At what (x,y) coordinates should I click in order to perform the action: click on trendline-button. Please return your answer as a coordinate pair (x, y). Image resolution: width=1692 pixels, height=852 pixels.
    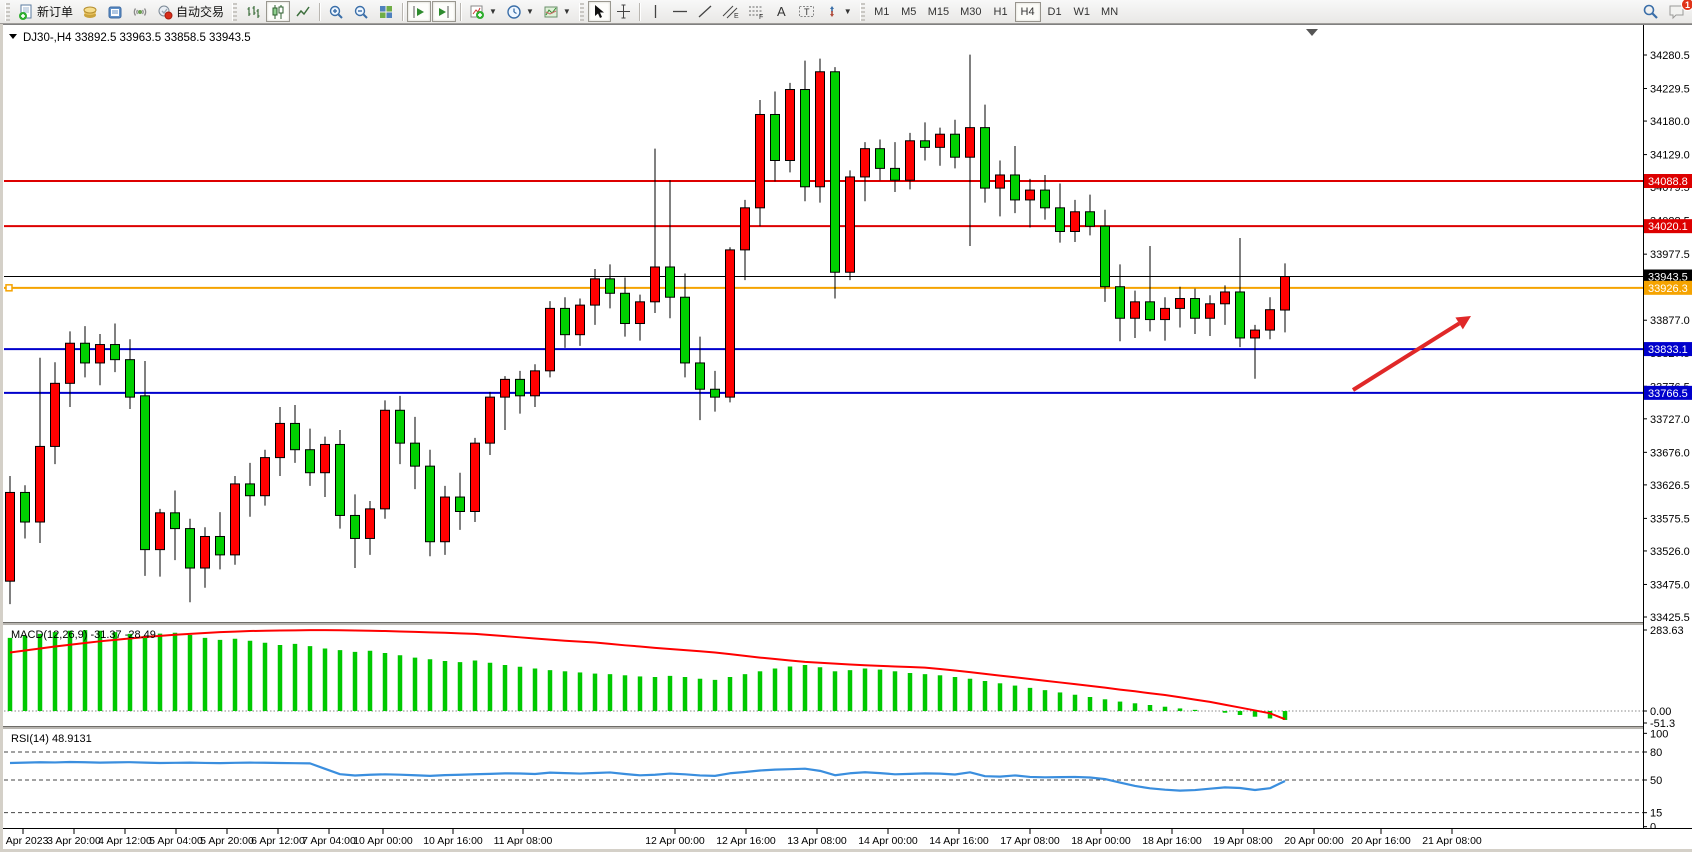
    Looking at the image, I should click on (705, 11).